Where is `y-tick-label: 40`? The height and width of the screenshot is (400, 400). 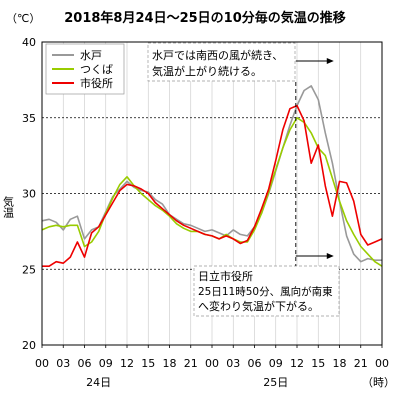 y-tick-label: 40 is located at coordinates (29, 42).